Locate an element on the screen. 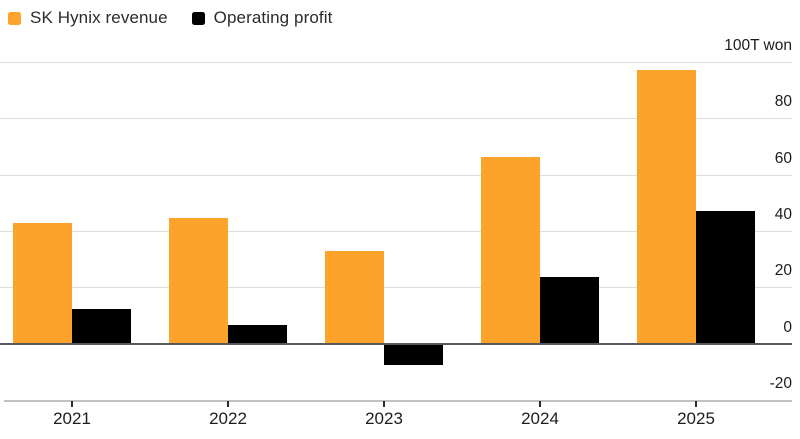 Image resolution: width=800 pixels, height=439 pixels. zero-line is located at coordinates (396, 343).